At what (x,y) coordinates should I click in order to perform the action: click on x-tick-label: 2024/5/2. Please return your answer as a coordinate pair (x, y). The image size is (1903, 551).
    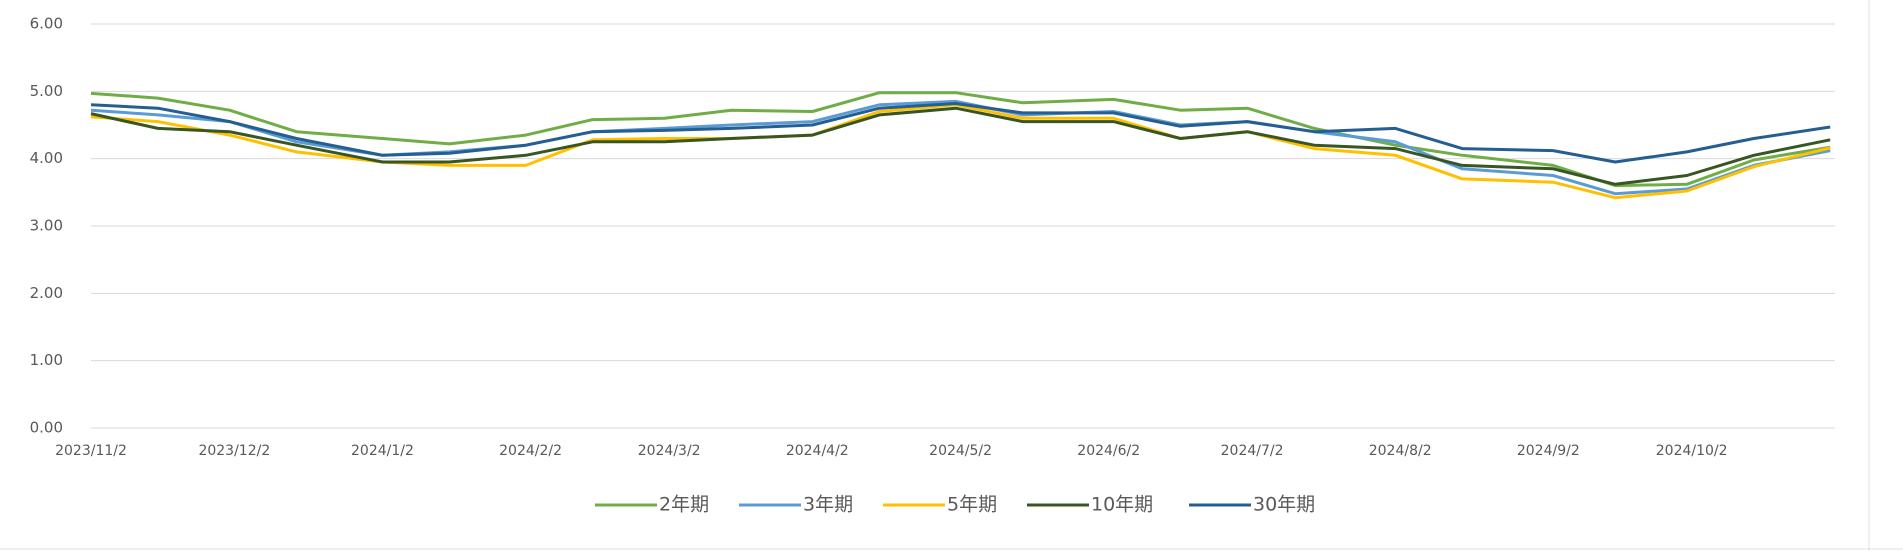
    Looking at the image, I should click on (960, 451).